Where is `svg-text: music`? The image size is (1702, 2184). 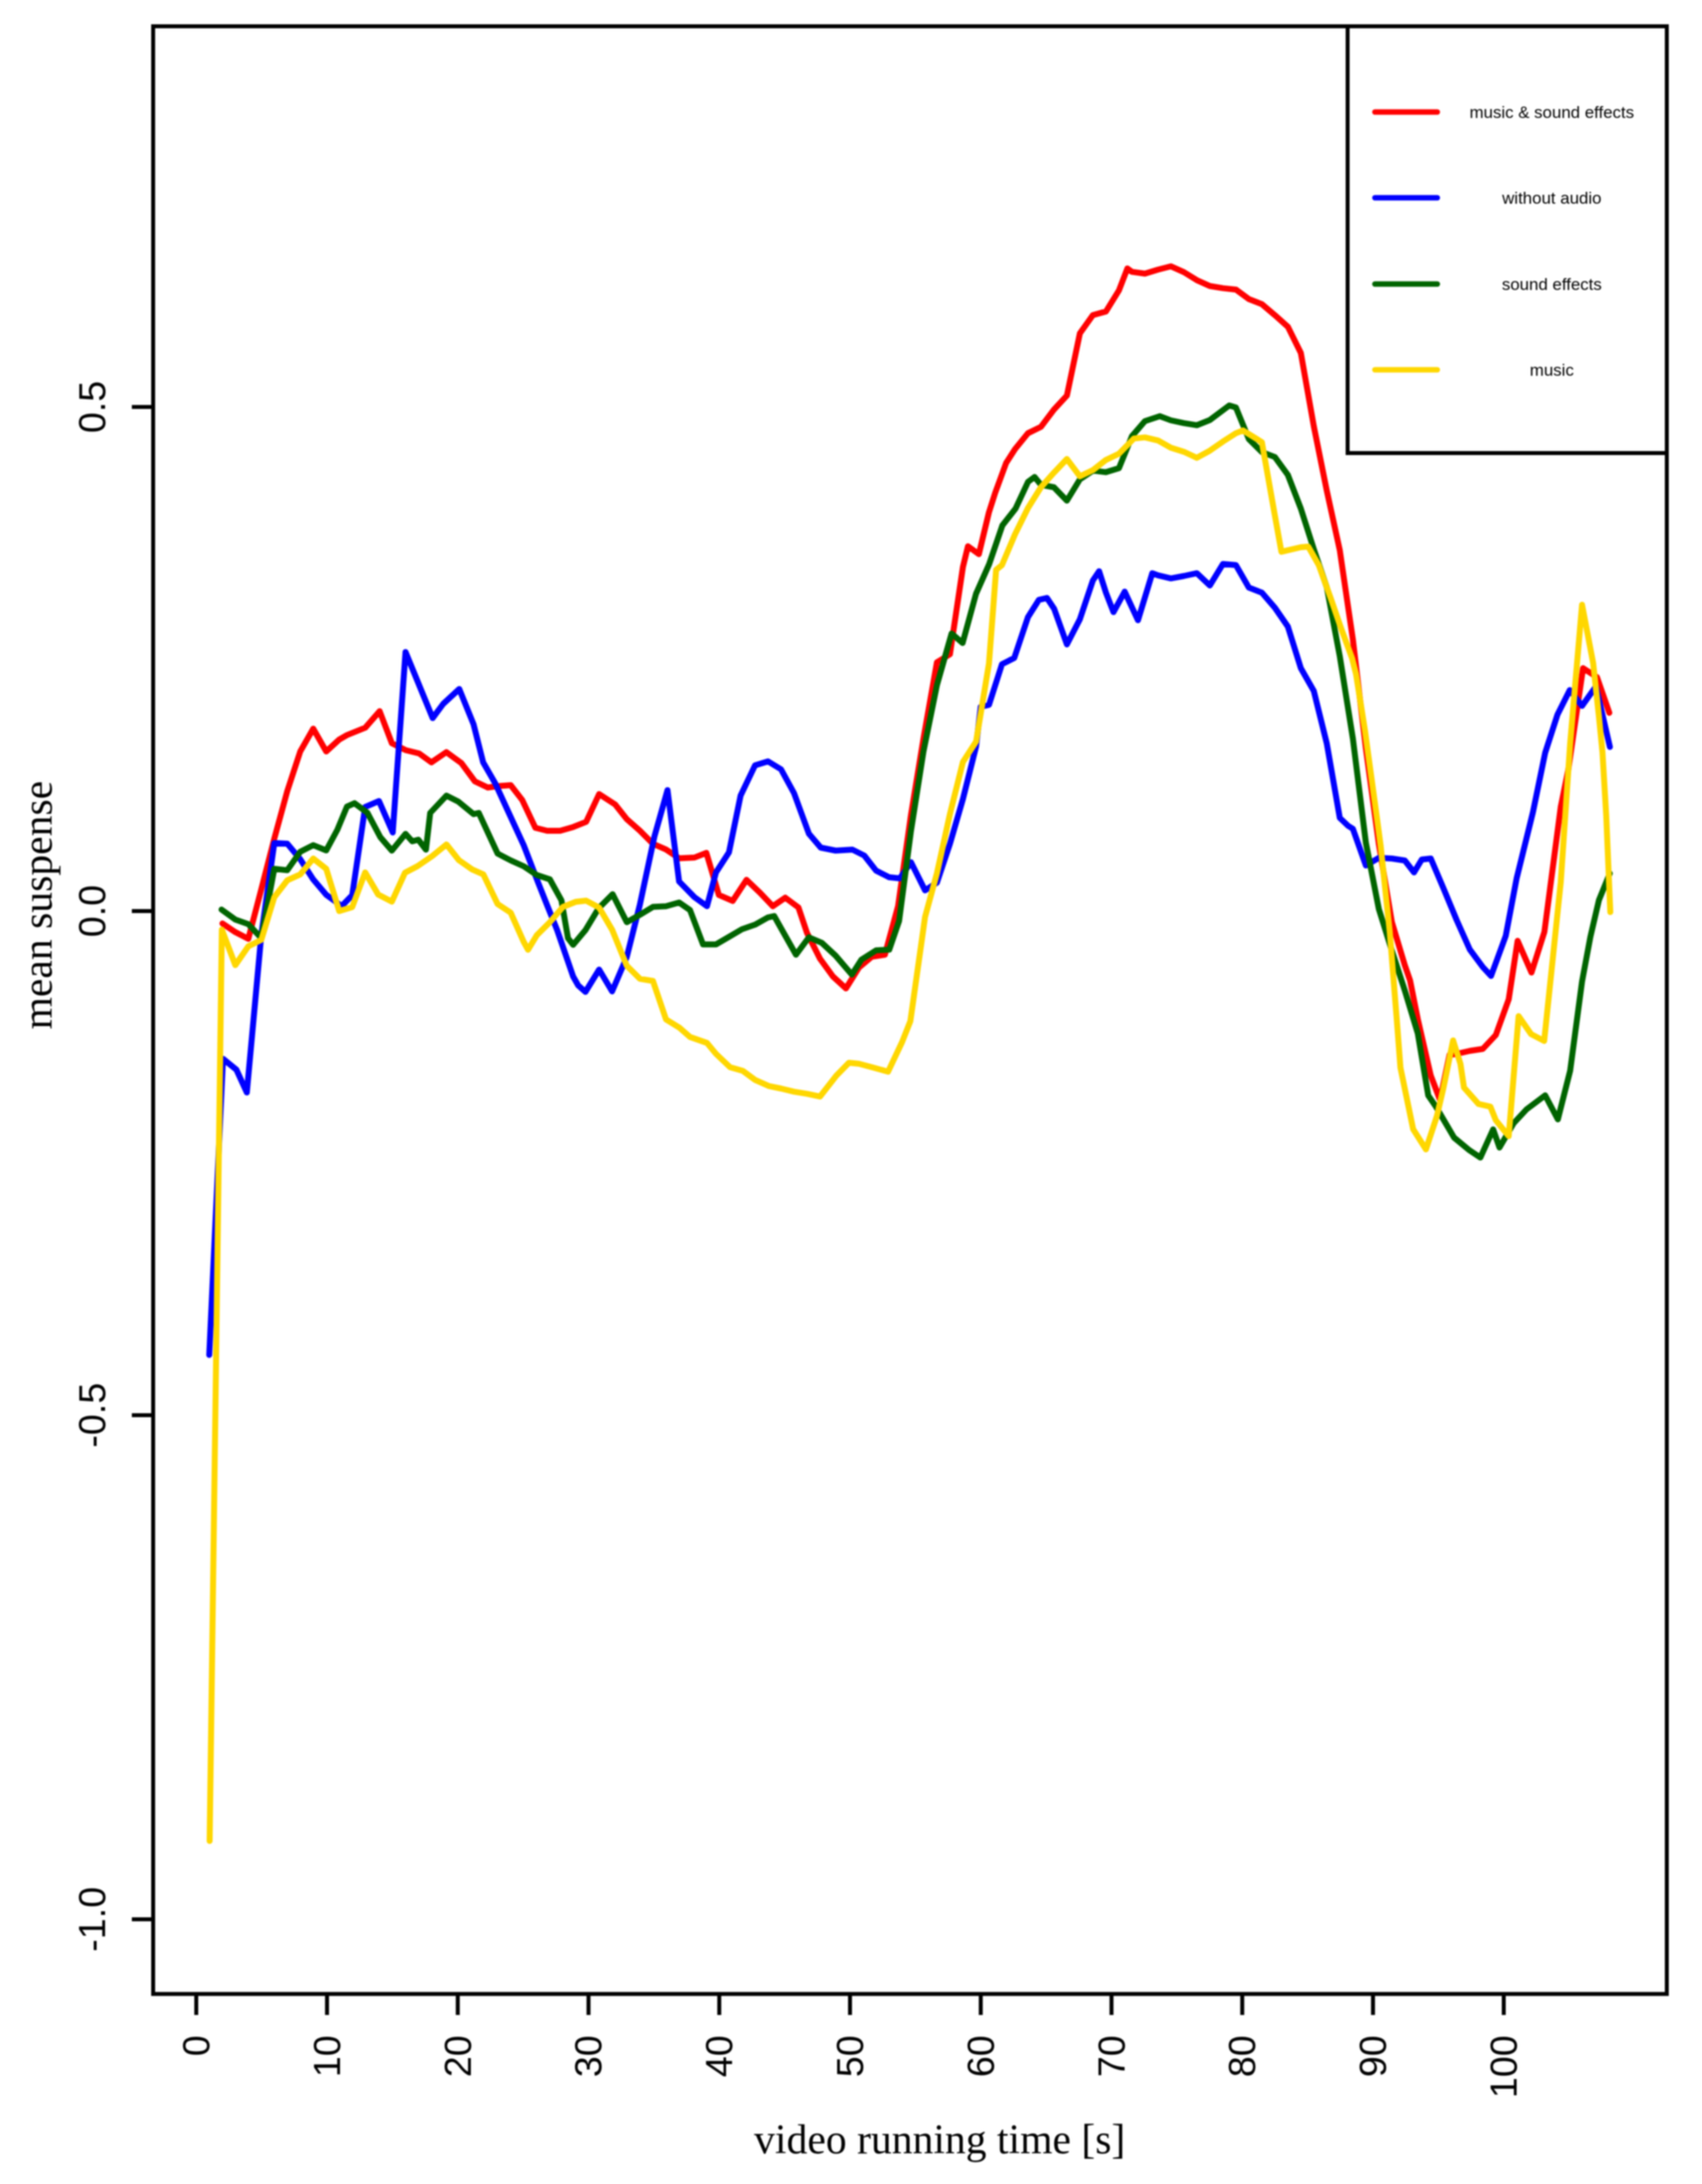
svg-text: music is located at coordinates (1552, 370).